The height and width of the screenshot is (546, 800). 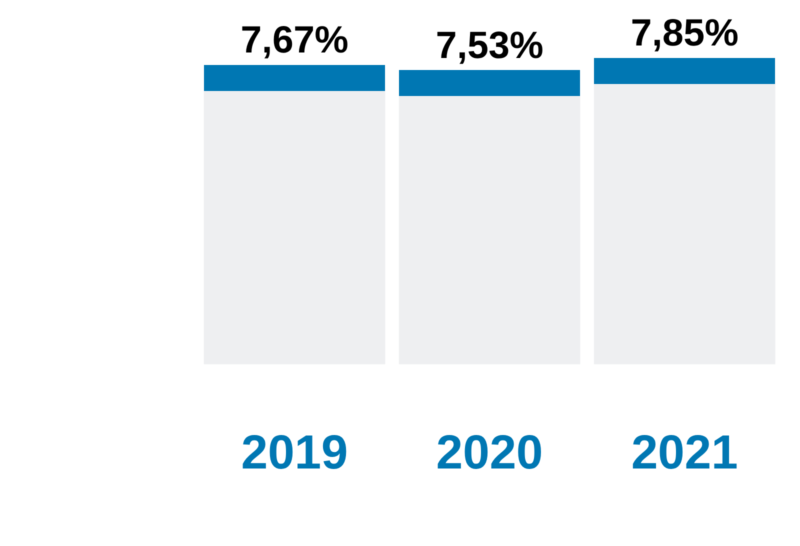 What do you see at coordinates (490, 45) in the screenshot?
I see `data-label: 7,53%` at bounding box center [490, 45].